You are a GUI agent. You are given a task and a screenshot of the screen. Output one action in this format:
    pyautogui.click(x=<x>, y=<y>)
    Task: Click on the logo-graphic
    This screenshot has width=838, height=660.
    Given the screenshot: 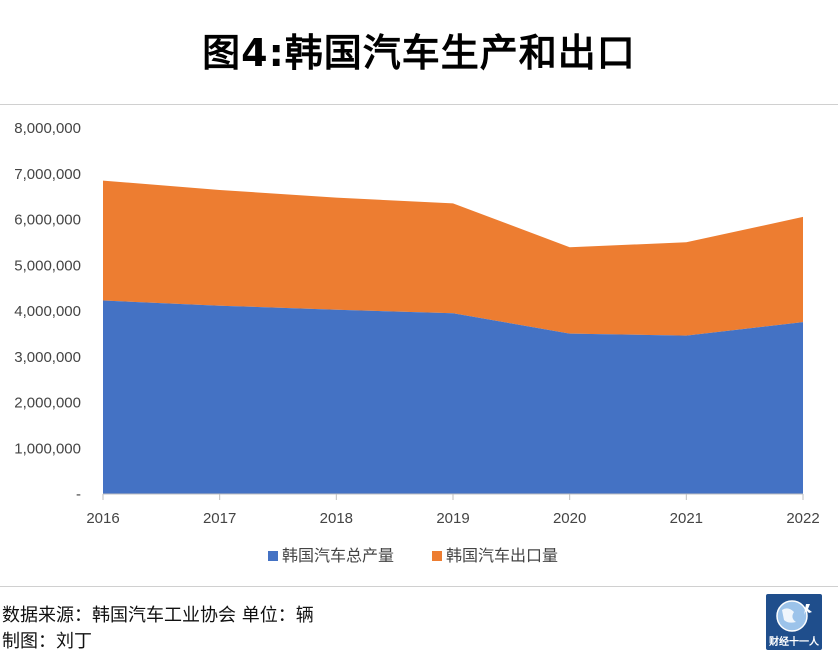 What is the action you would take?
    pyautogui.click(x=794, y=616)
    